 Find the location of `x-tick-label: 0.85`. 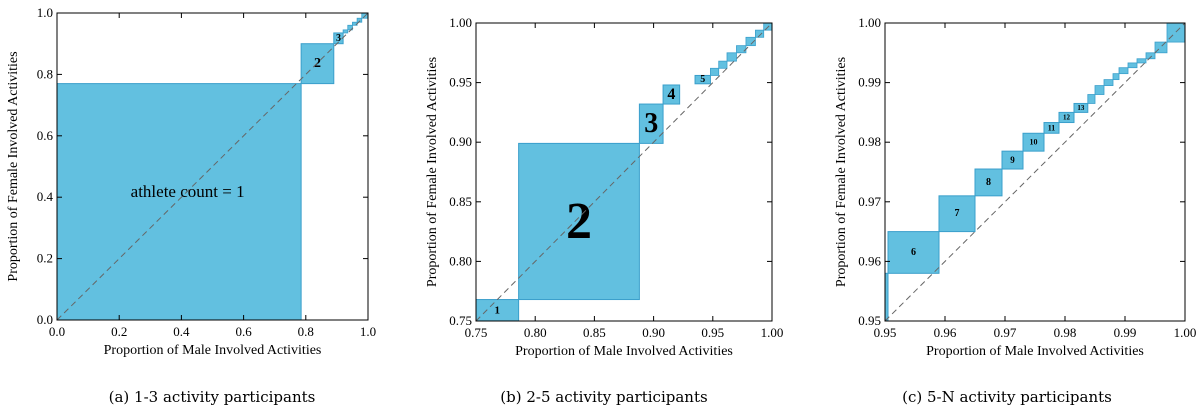

x-tick-label: 0.85 is located at coordinates (594, 332).